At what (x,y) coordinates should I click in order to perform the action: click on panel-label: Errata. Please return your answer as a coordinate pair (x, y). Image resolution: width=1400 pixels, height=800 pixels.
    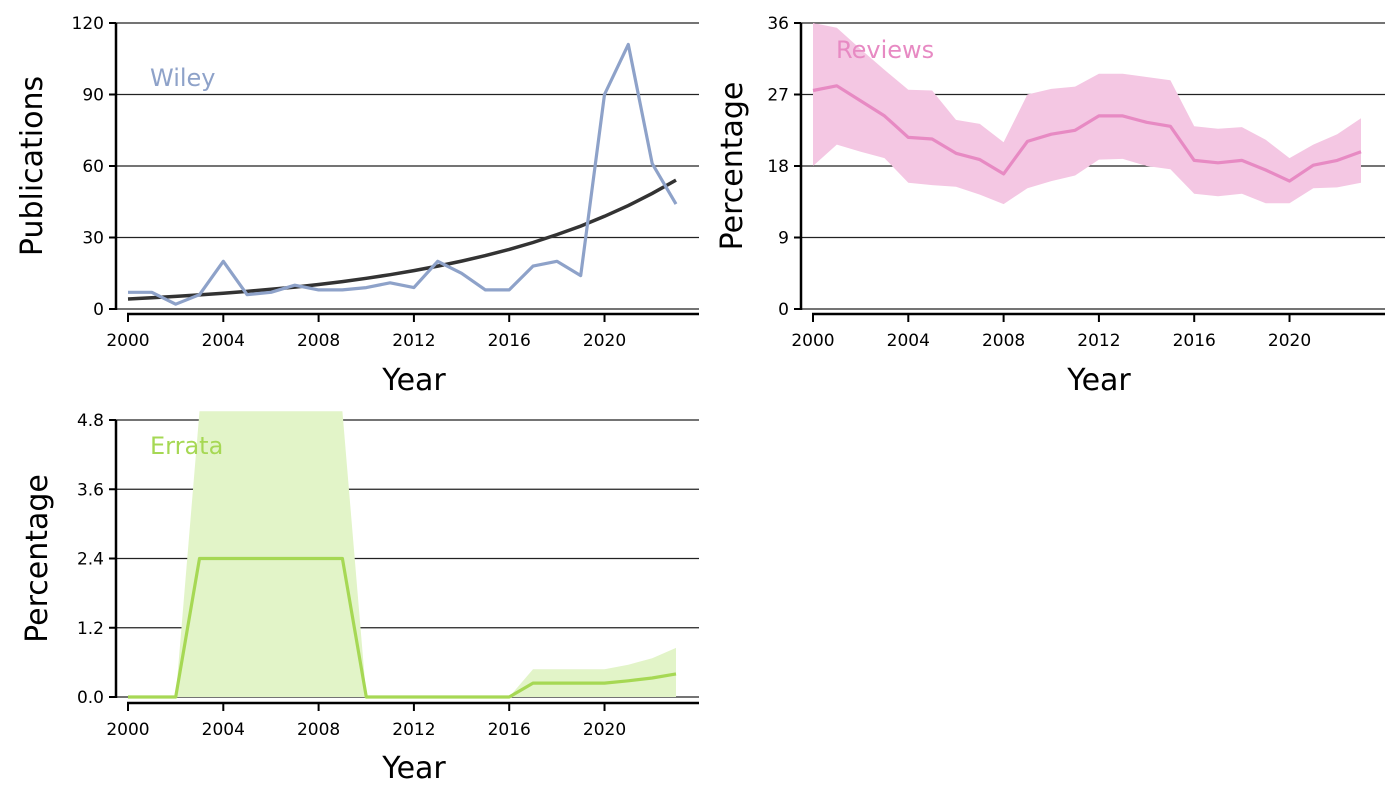
    Looking at the image, I should click on (186, 446).